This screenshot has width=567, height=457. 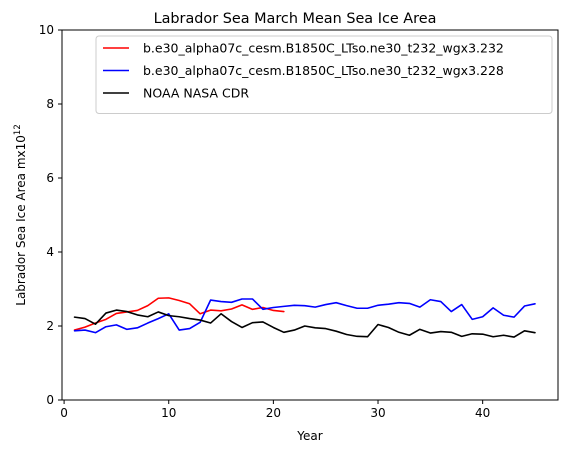 I want to click on legend-box, so click(x=324, y=74).